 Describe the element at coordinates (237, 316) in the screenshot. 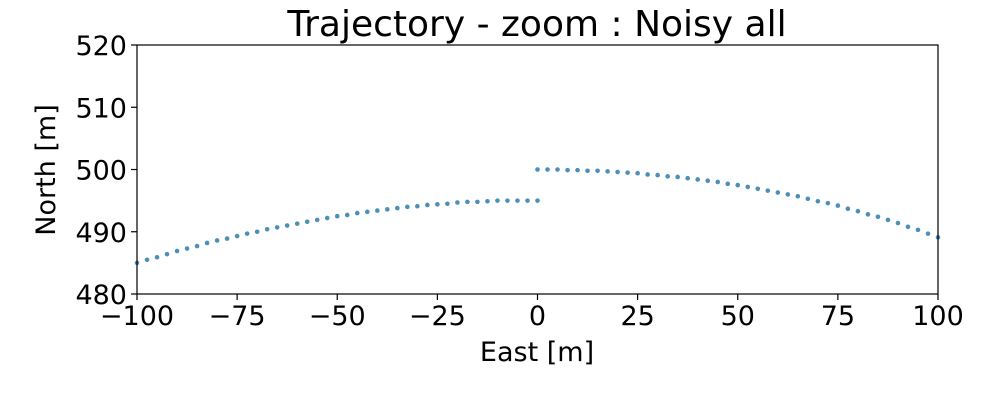

I see `x-tick-label: −75` at that location.